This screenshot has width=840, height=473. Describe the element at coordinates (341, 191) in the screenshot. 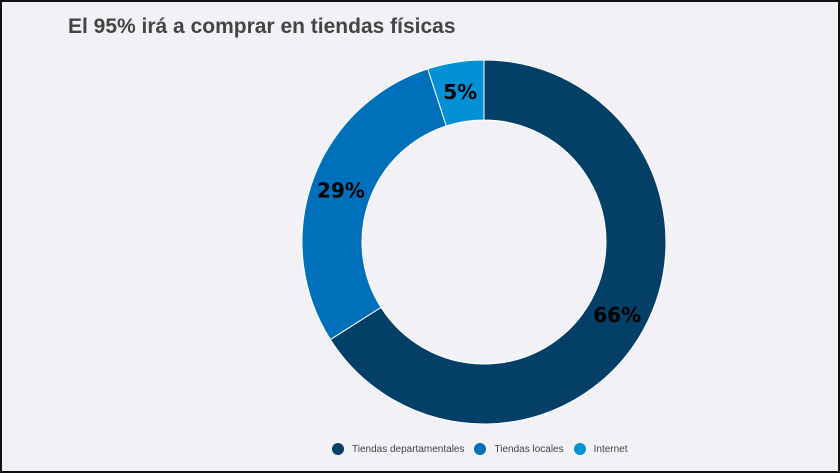

I see `data-label: 29%` at that location.